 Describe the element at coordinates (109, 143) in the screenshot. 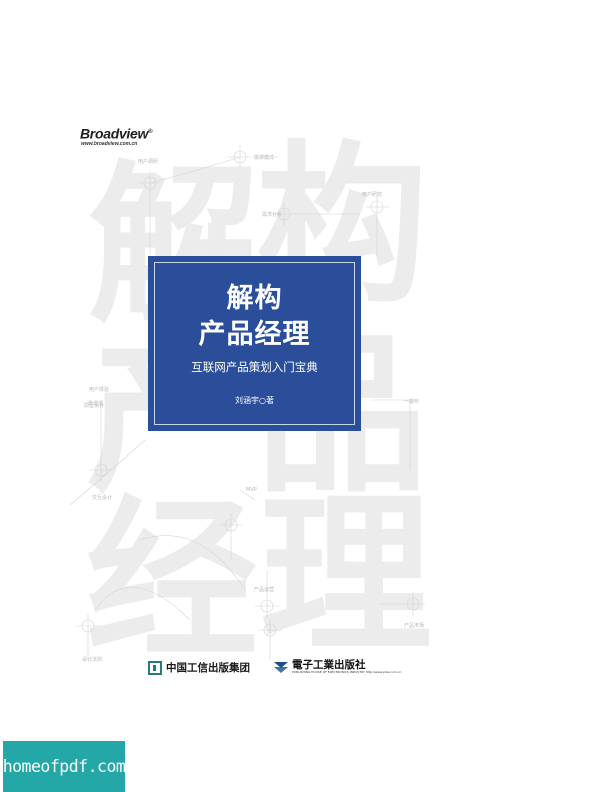

I see `broadview-url: www.broadview.com.cn` at that location.